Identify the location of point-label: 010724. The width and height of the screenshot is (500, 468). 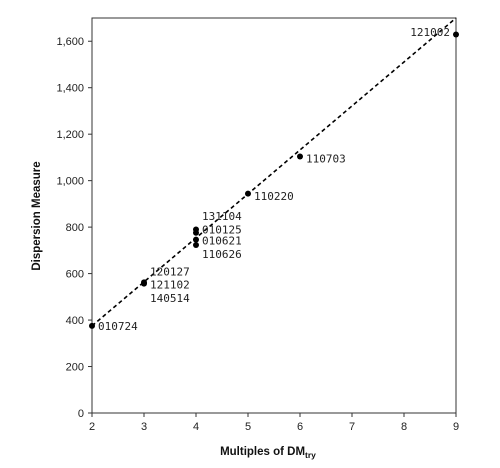
(118, 326).